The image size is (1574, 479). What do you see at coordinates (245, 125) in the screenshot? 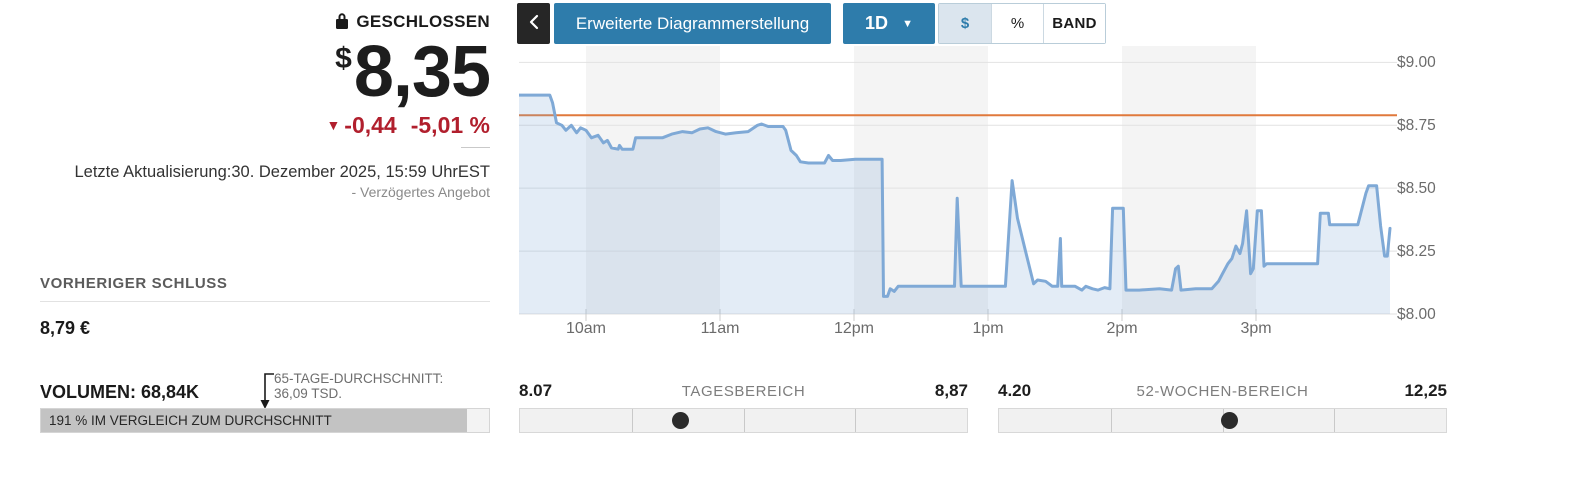
I see `price-change: ▼ -0,44 -5,01 %` at bounding box center [245, 125].